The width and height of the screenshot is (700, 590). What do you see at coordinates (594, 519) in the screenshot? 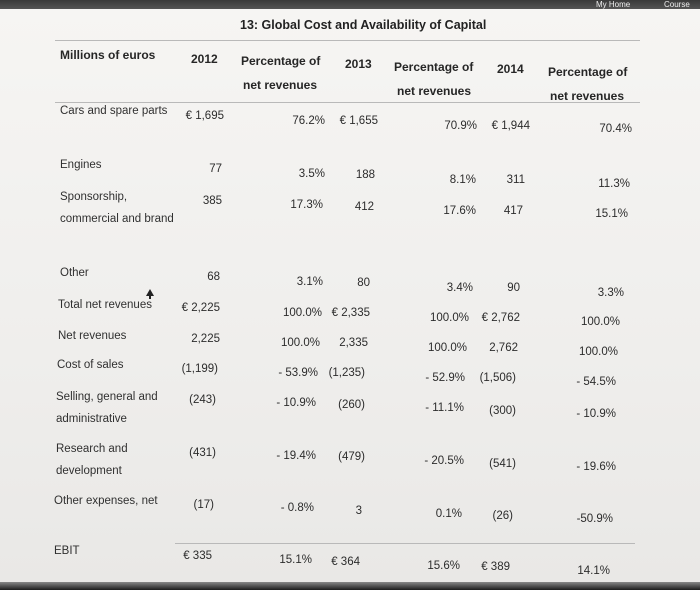
I see `cell-2014-pct: -50.9%` at bounding box center [594, 519].